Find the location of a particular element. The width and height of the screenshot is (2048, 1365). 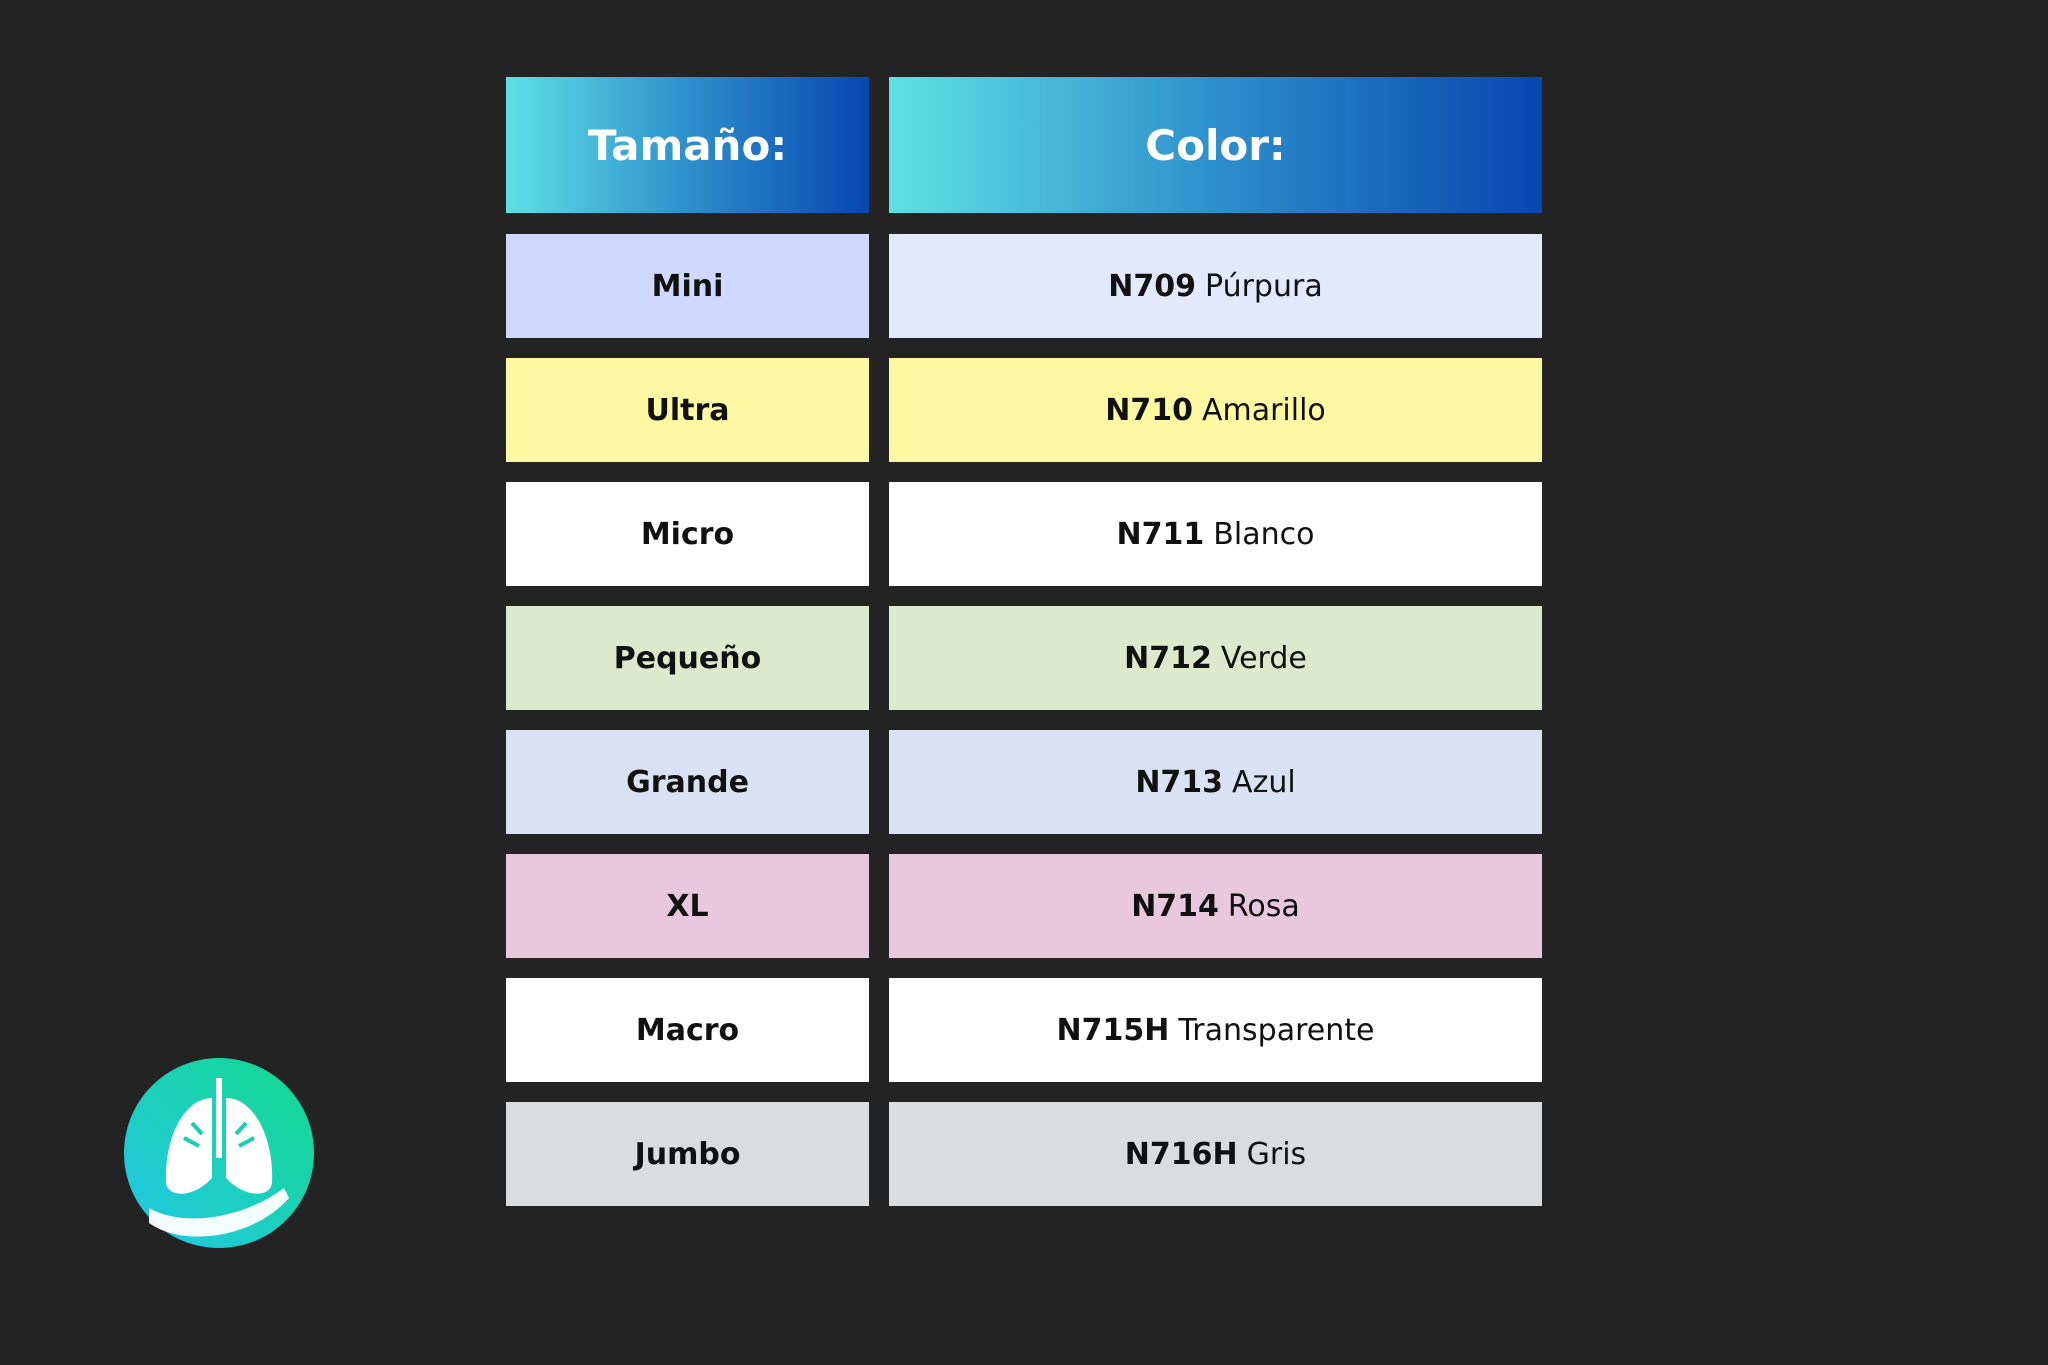

table-row: Macro N715H Transparente is located at coordinates (1024, 1030).